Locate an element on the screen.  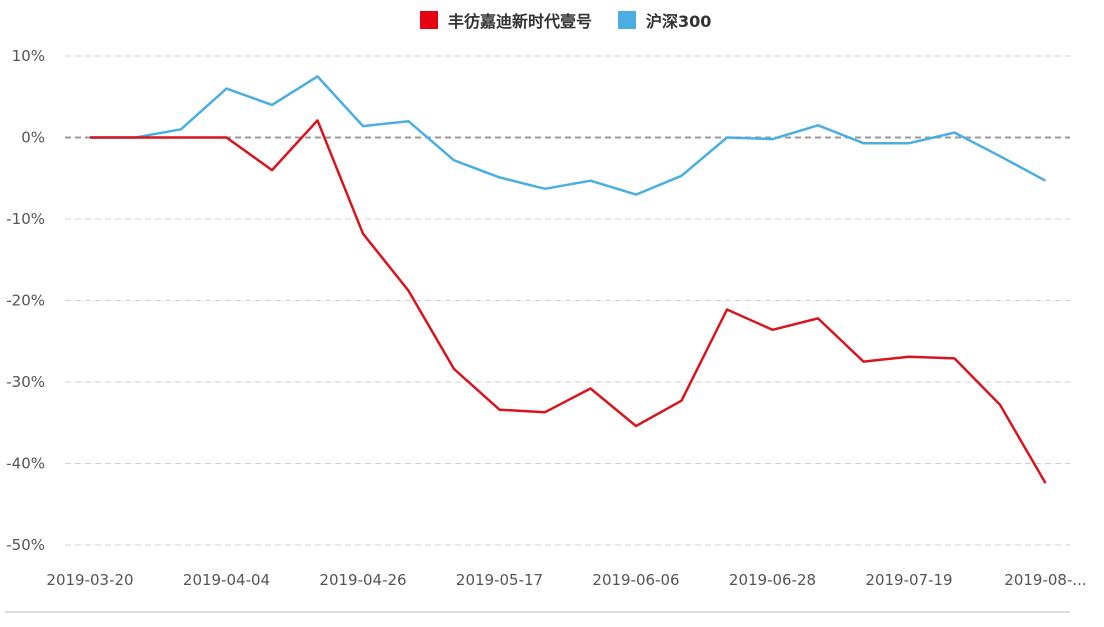
y-tick-label: -40% is located at coordinates (25, 464).